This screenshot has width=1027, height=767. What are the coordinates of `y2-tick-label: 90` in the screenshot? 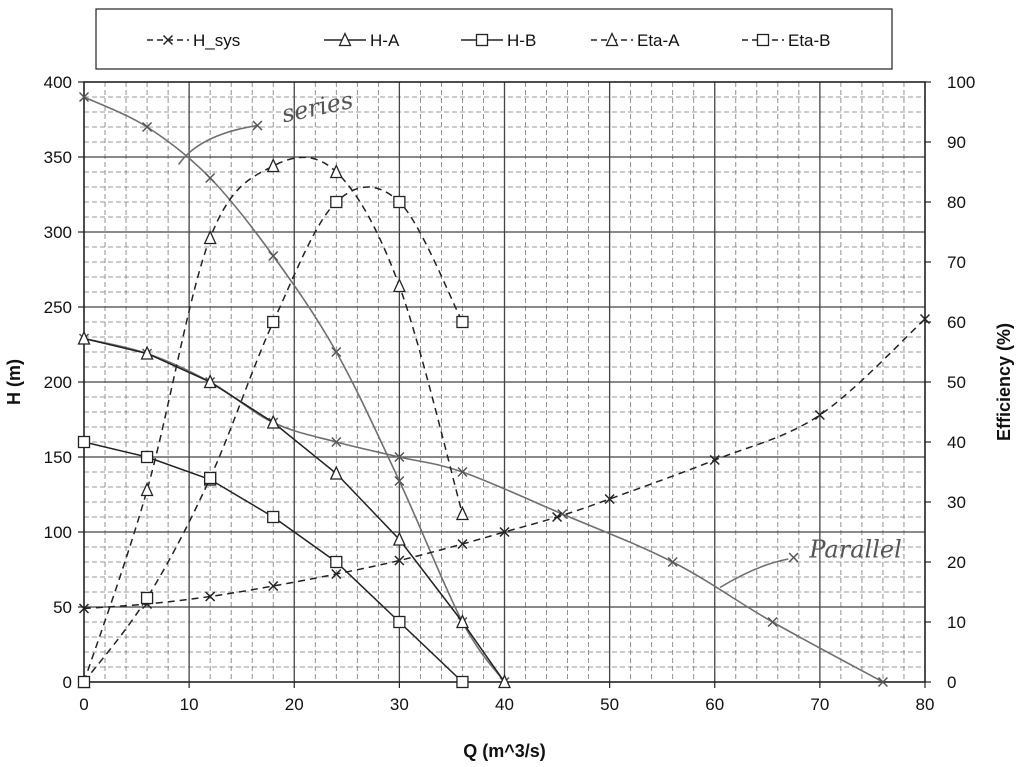 It's located at (956, 142).